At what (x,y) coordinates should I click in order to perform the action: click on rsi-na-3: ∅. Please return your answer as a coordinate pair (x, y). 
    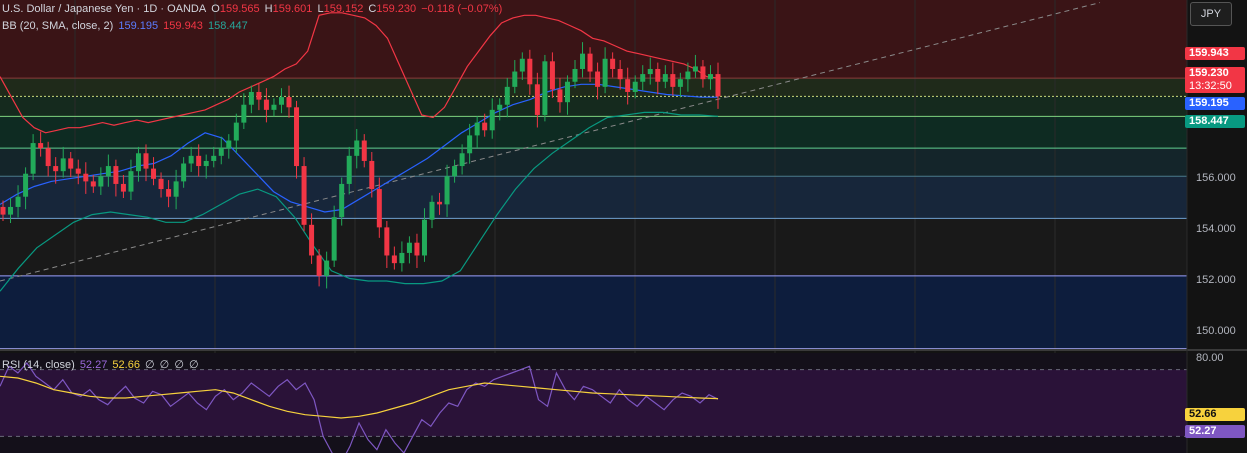
    Looking at the image, I should click on (179, 365).